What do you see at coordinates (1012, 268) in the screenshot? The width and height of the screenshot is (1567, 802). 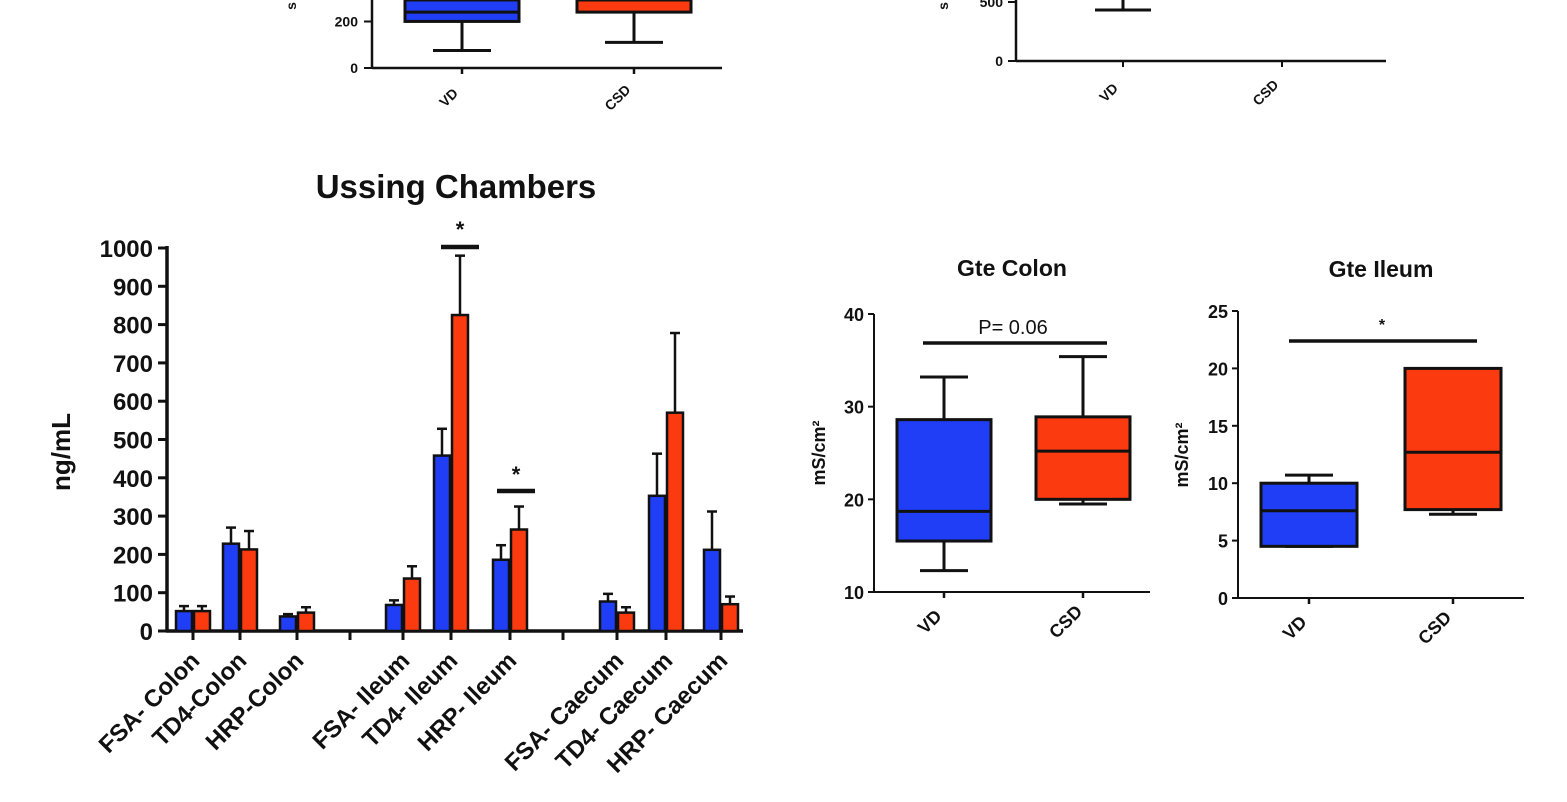 I see `chart-title: Gte Colon` at bounding box center [1012, 268].